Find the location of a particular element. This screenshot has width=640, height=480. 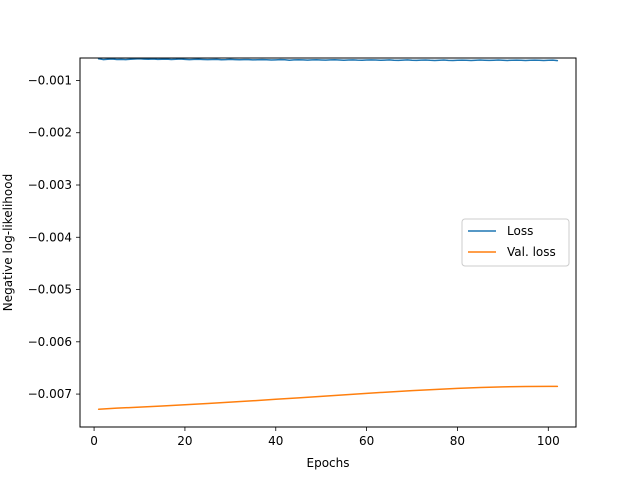

x-axis-label: Epochs is located at coordinates (328, 463).